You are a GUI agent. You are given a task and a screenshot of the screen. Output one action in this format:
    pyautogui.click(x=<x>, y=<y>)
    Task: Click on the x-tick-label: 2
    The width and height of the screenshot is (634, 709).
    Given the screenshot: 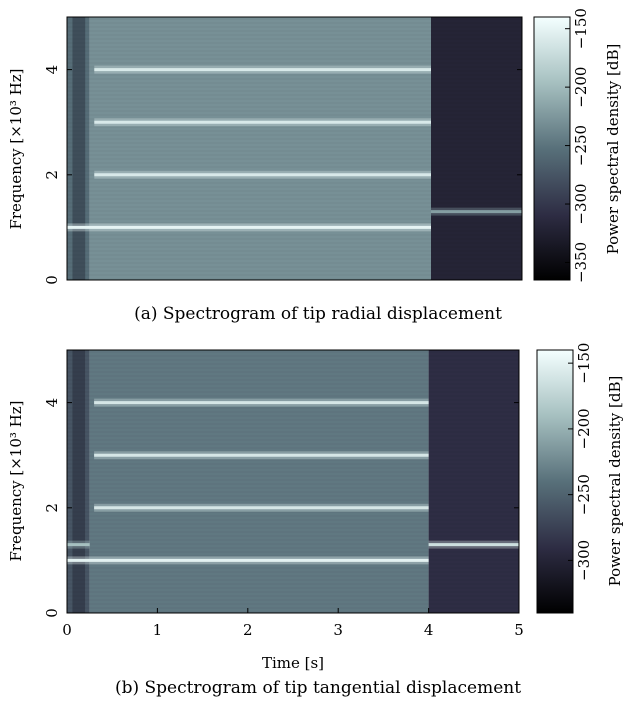 What is the action you would take?
    pyautogui.click(x=248, y=630)
    